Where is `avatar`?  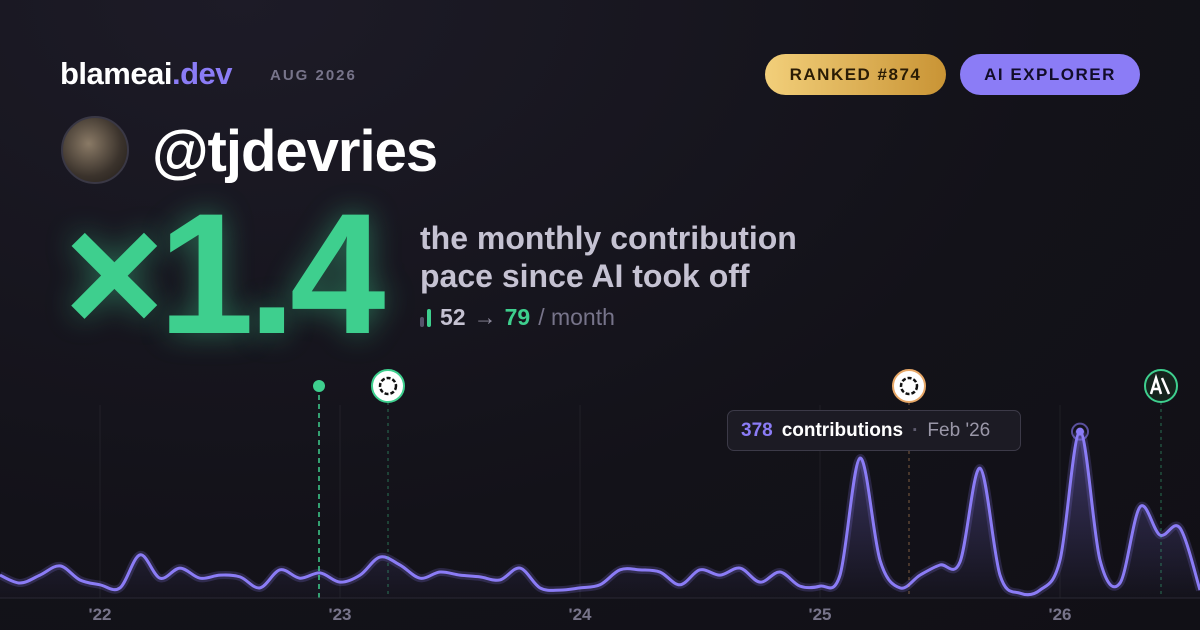
avatar is located at coordinates (95, 150).